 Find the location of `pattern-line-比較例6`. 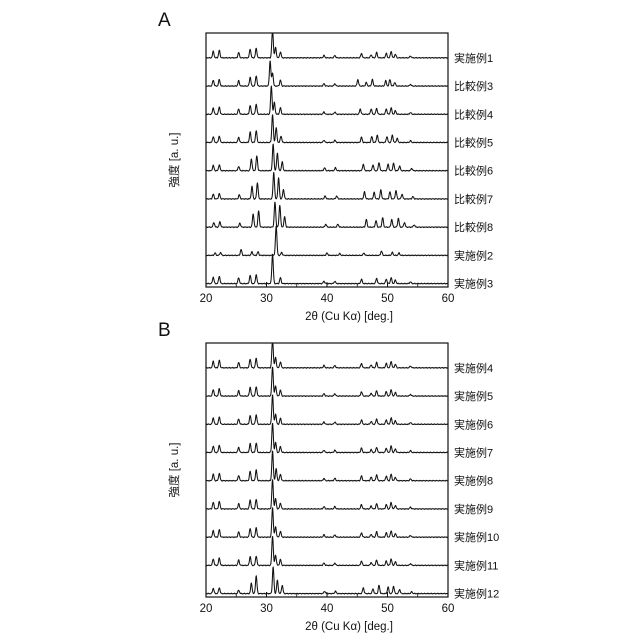

pattern-line-比較例6 is located at coordinates (327, 157).